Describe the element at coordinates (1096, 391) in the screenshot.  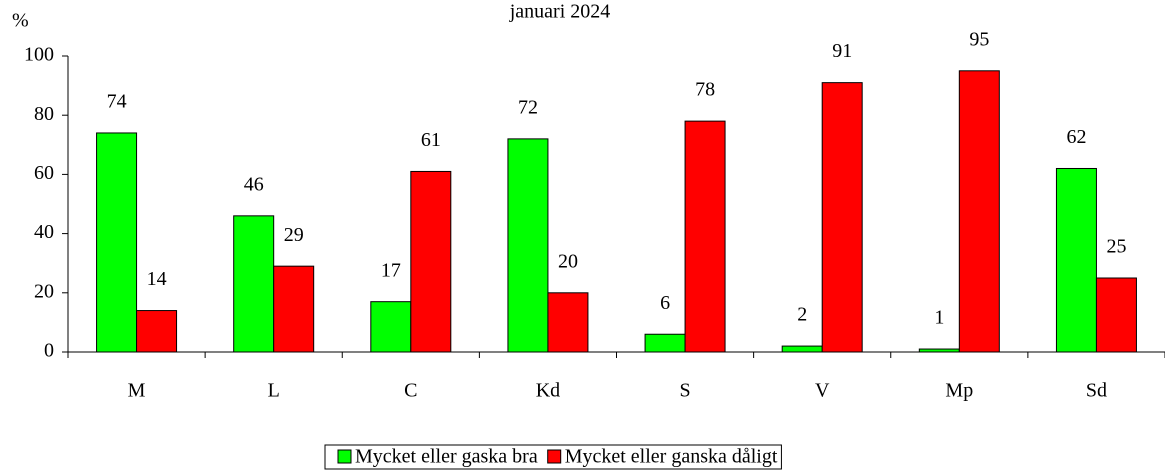
I see `x-tick-label: Sd` at that location.